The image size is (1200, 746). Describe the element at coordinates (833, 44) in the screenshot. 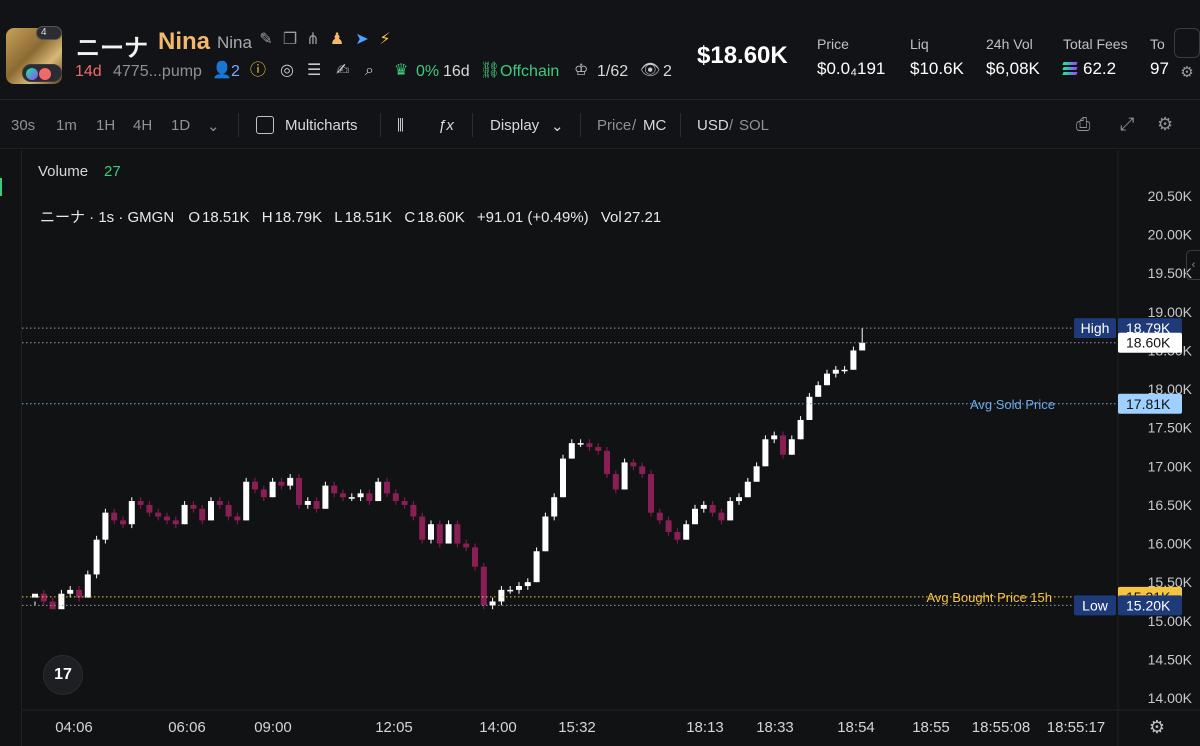

I see `stat-price-label: Price` at that location.